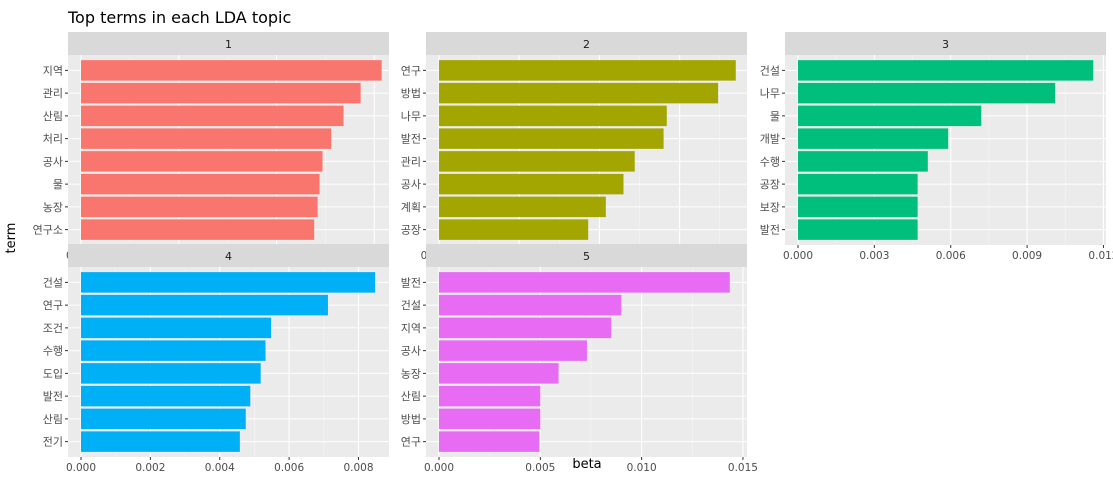 Image resolution: width=1113 pixels, height=481 pixels. What do you see at coordinates (858, 207) in the screenshot?
I see `bar-보장` at bounding box center [858, 207].